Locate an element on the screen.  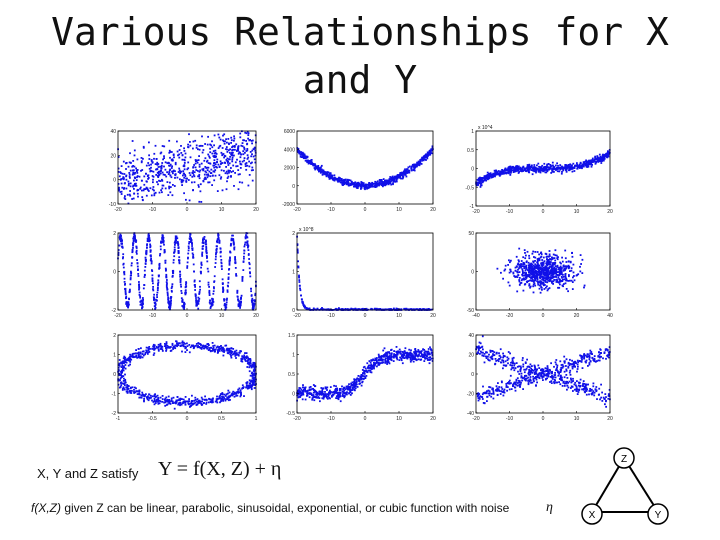
x-tick-label: -20 is located at coordinates (296, 210).